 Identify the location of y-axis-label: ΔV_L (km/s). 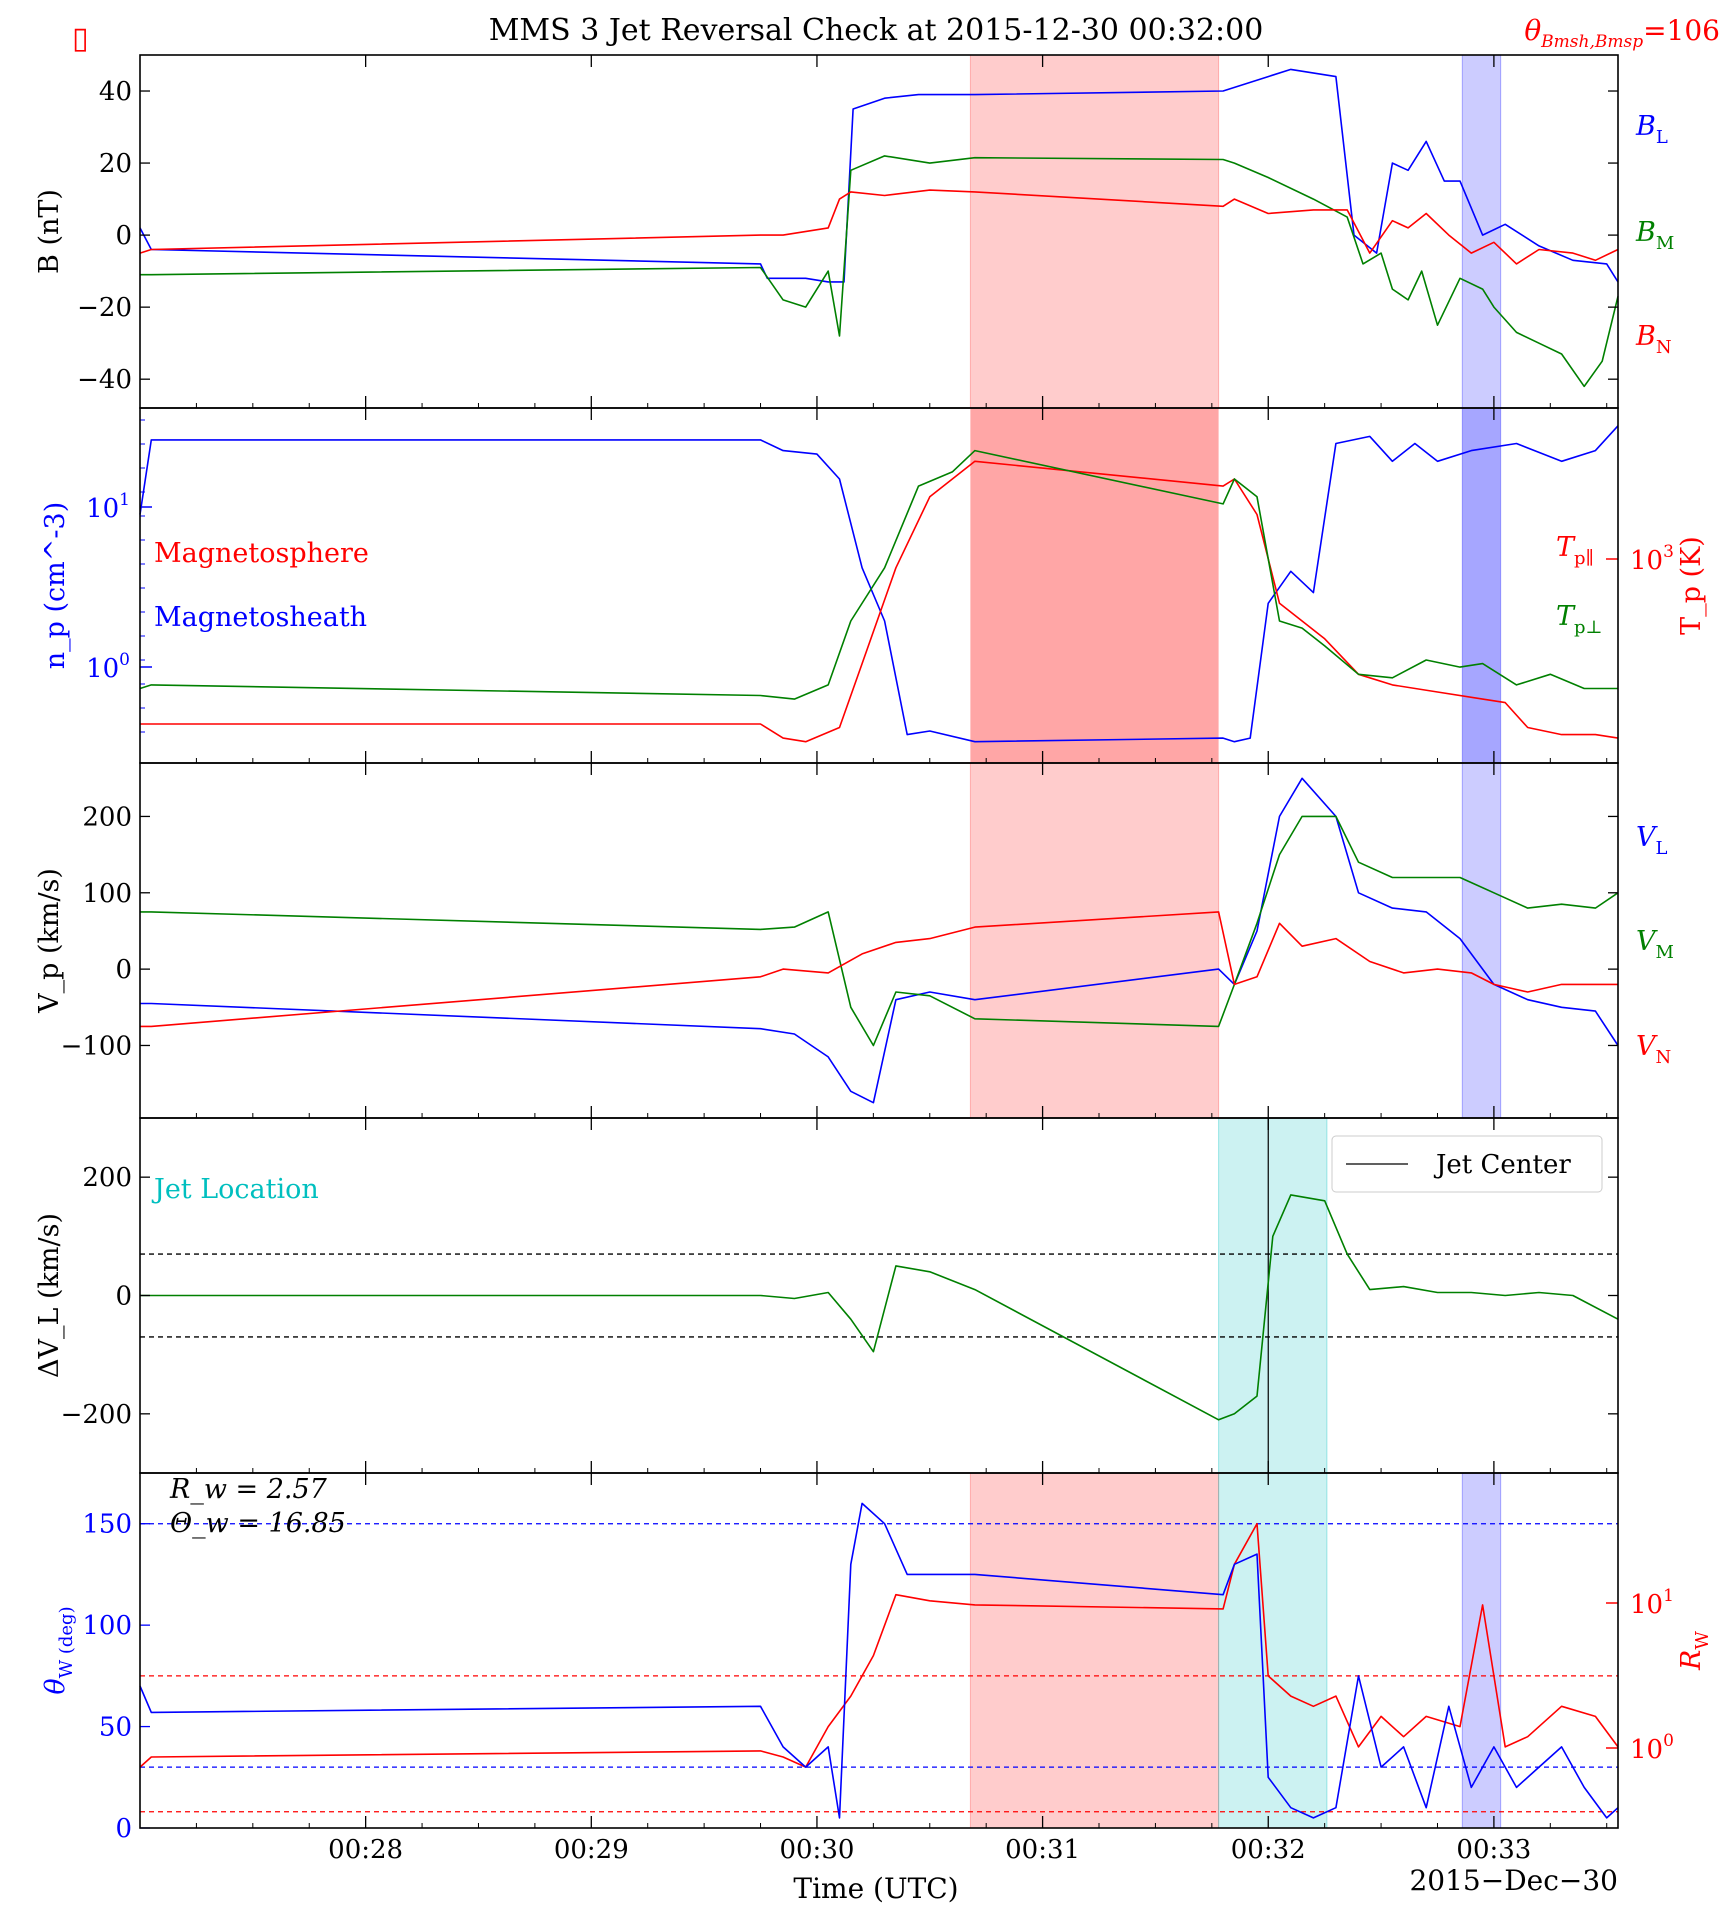
(49, 1295).